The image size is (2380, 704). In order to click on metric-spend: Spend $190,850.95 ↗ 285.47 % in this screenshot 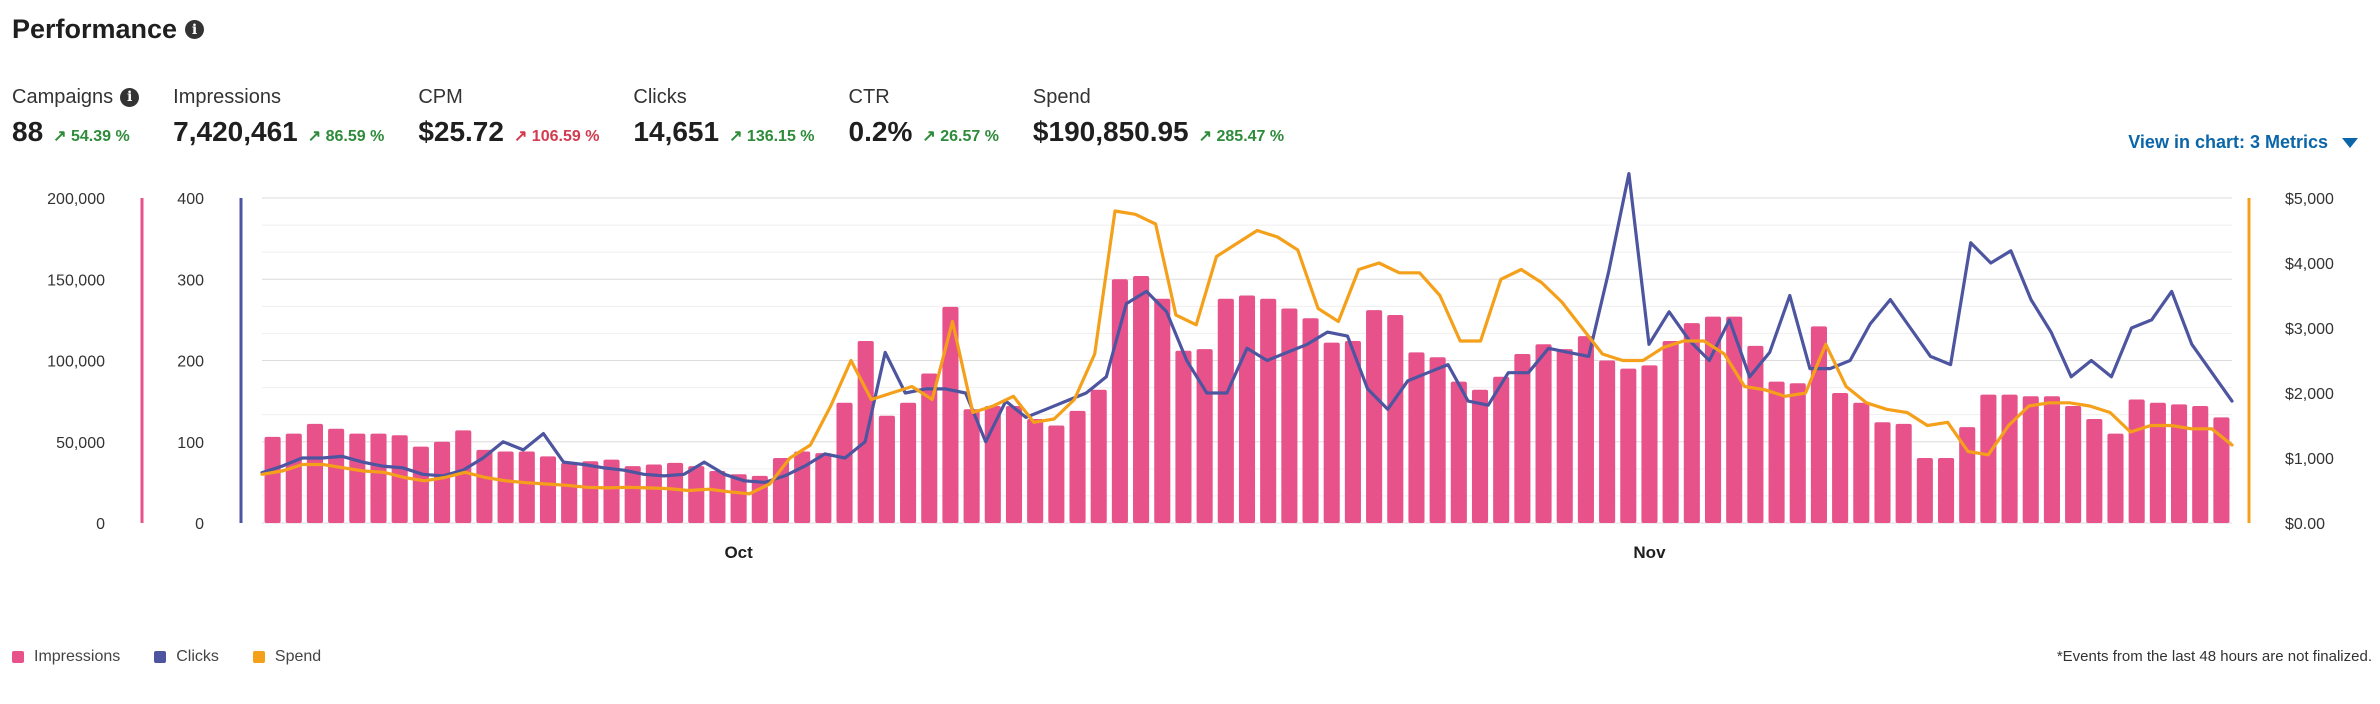, I will do `click(1158, 116)`.